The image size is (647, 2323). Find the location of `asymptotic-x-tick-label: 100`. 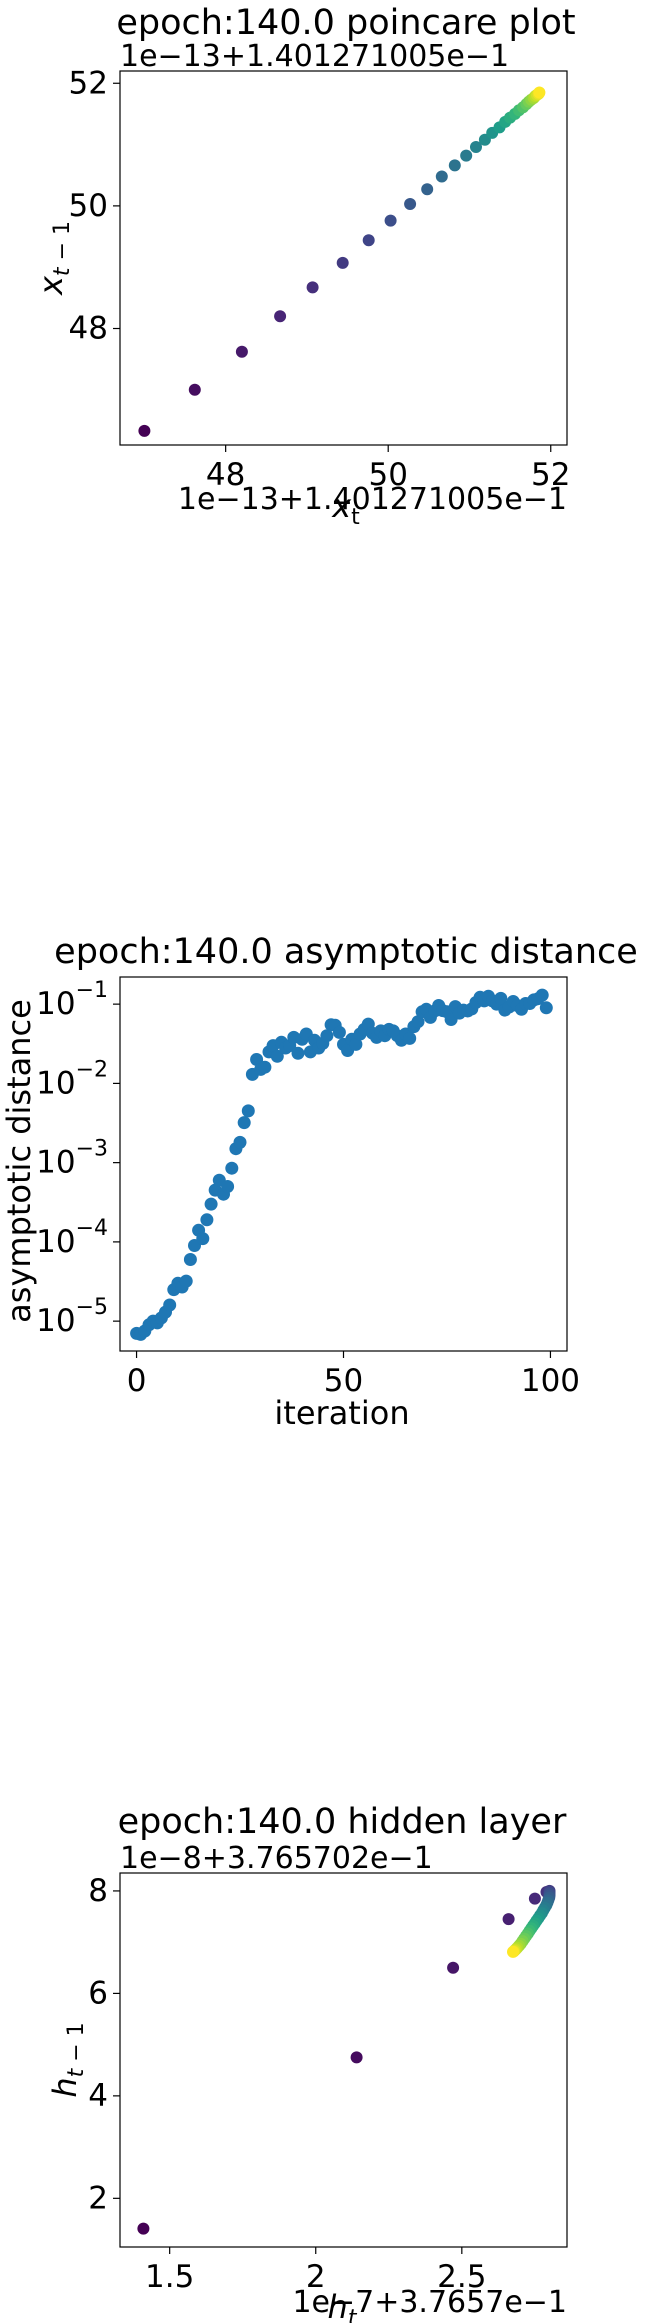

asymptotic-x-tick-label: 100 is located at coordinates (550, 1381).